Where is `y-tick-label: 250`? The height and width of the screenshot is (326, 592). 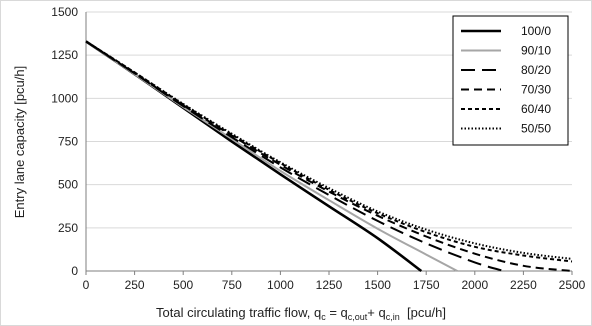 y-tick-label: 250 is located at coordinates (68, 228).